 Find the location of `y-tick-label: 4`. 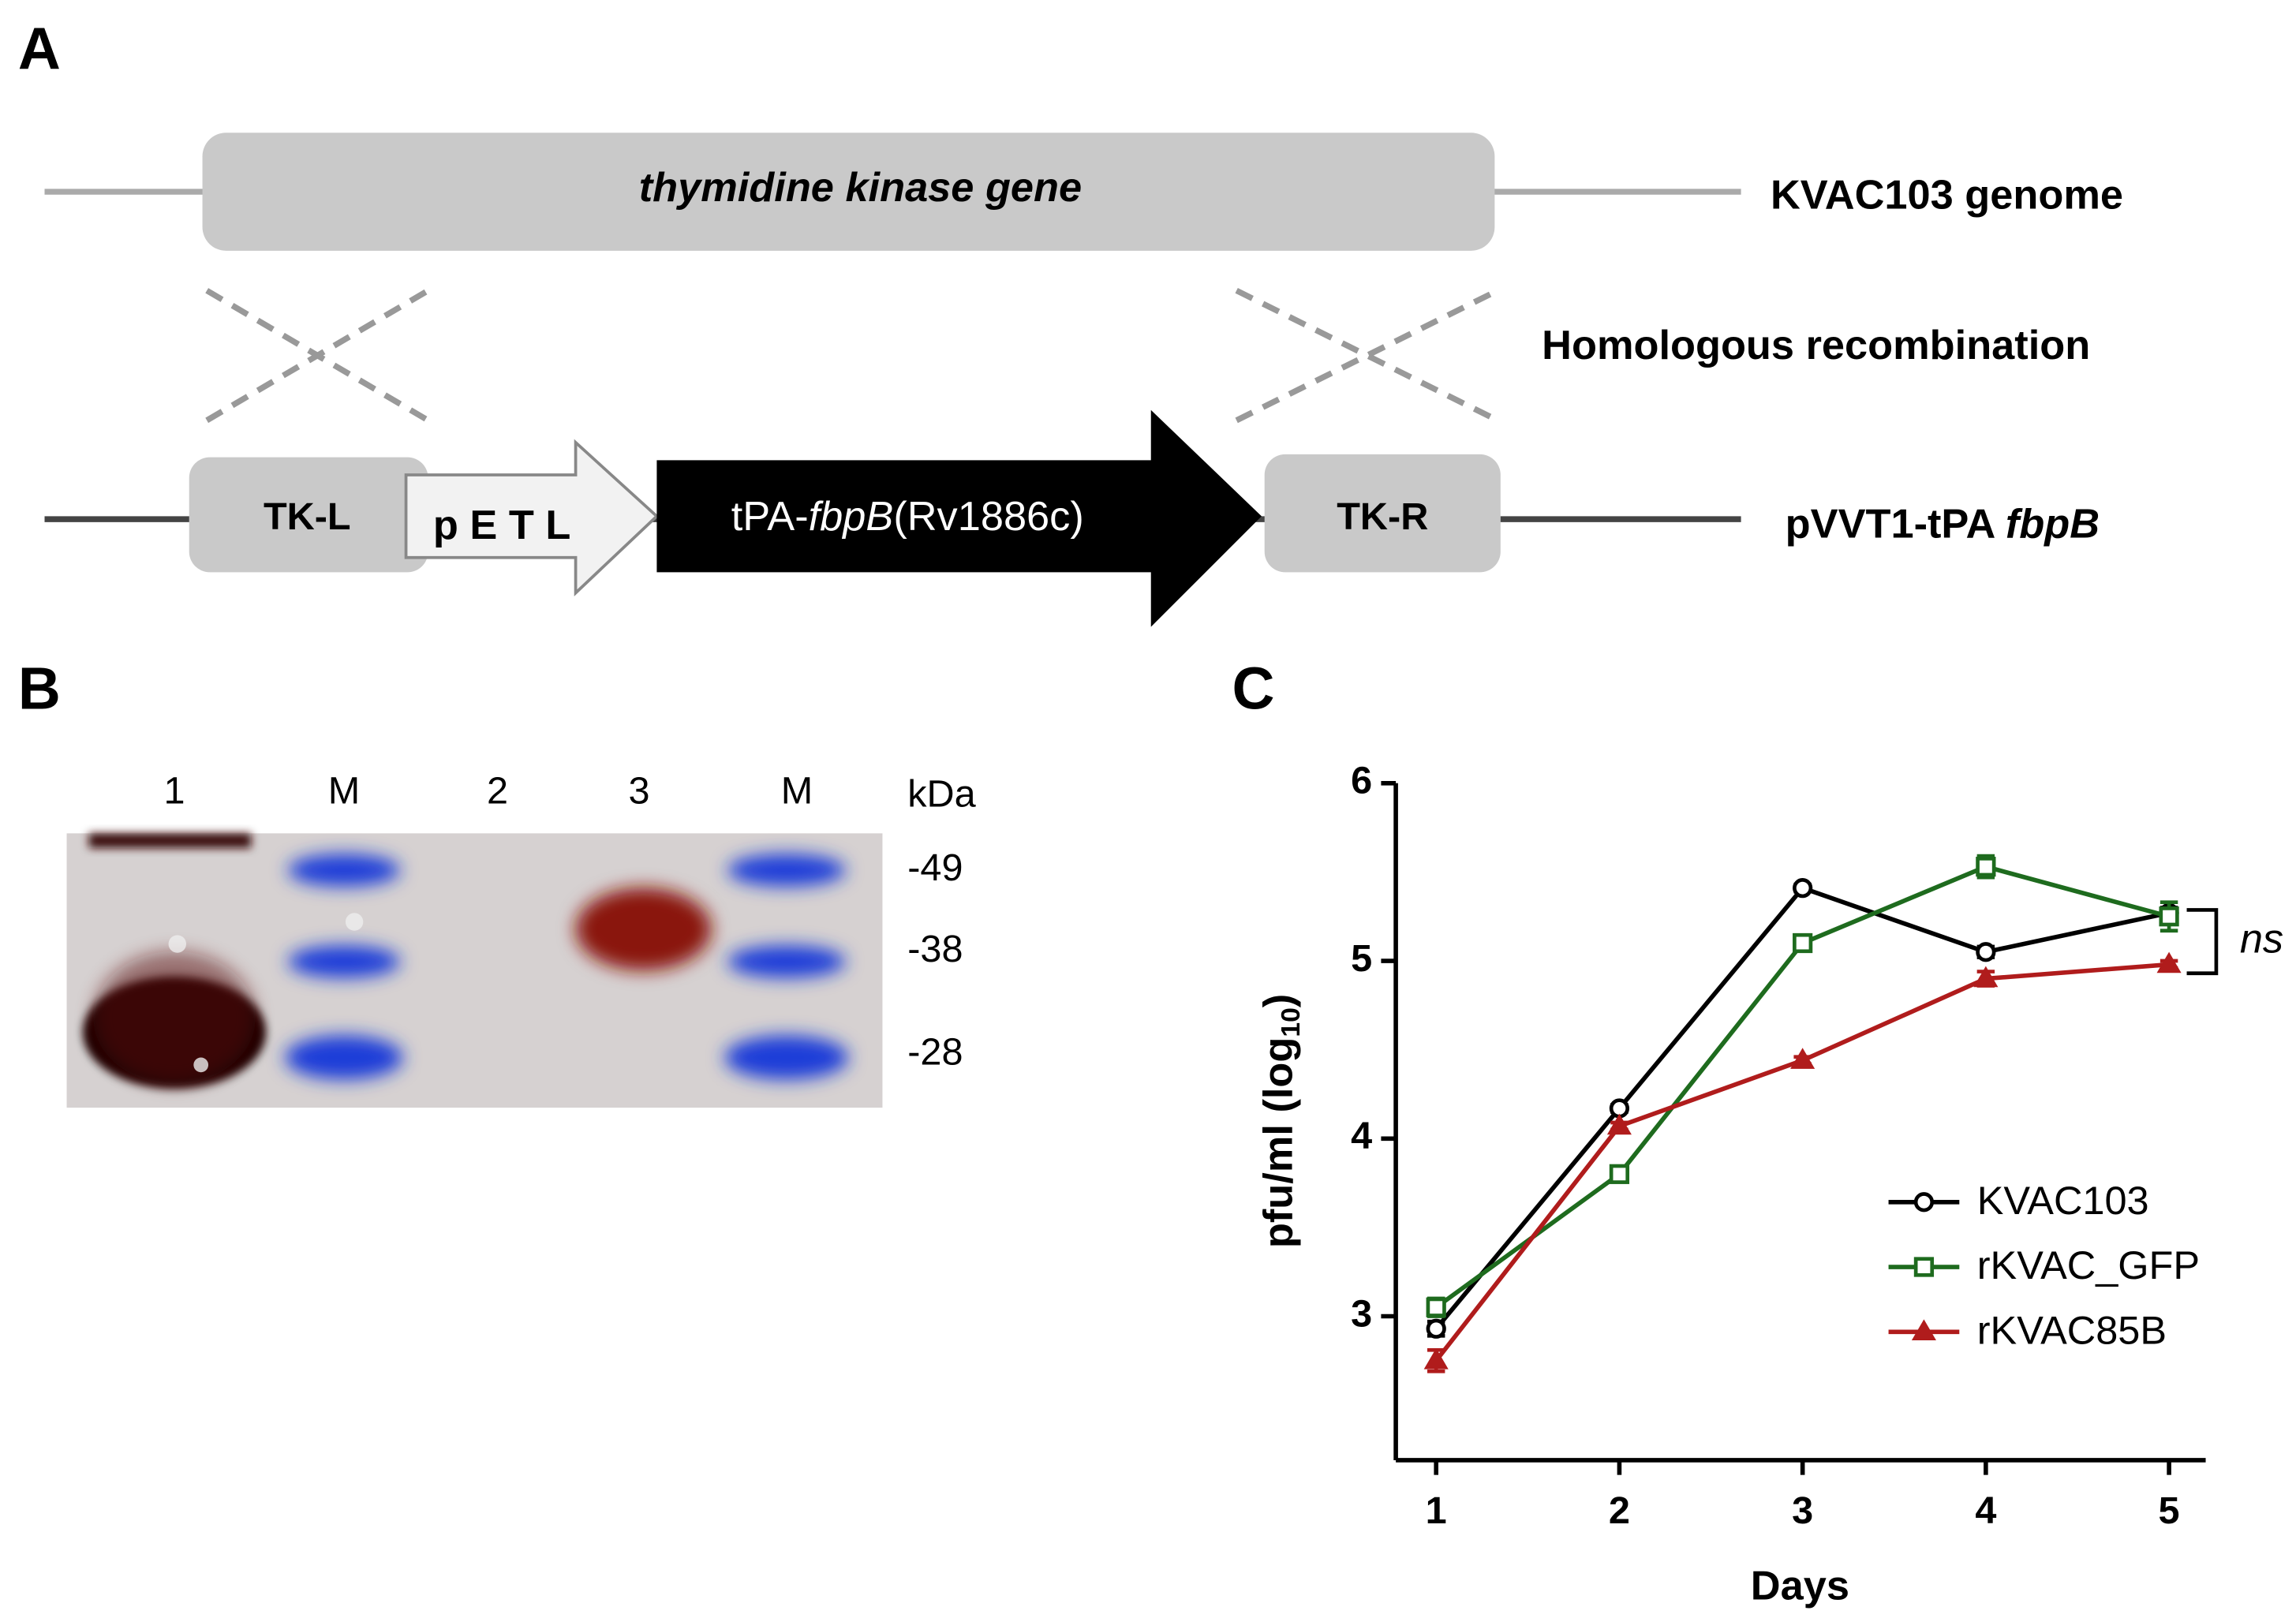

y-tick-label: 4 is located at coordinates (1361, 1136).